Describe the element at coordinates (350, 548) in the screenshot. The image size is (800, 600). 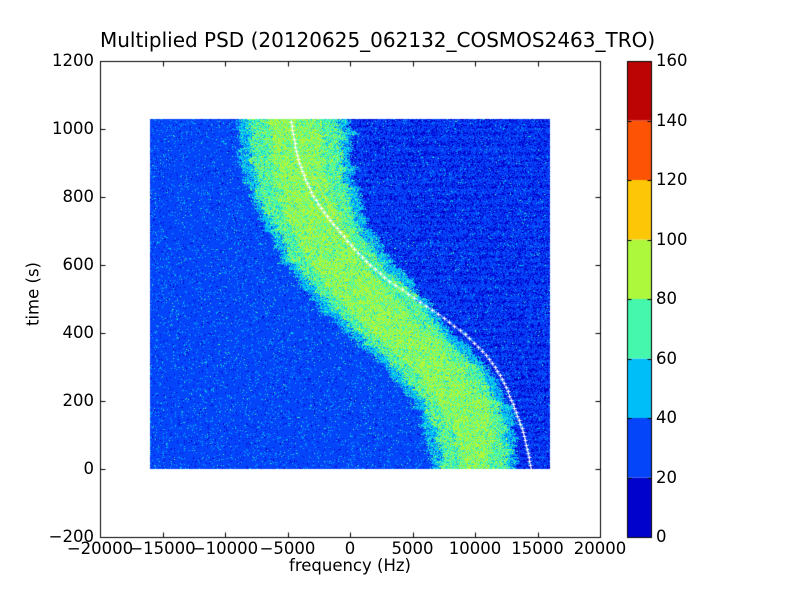
I see `x-tick-label: 0` at that location.